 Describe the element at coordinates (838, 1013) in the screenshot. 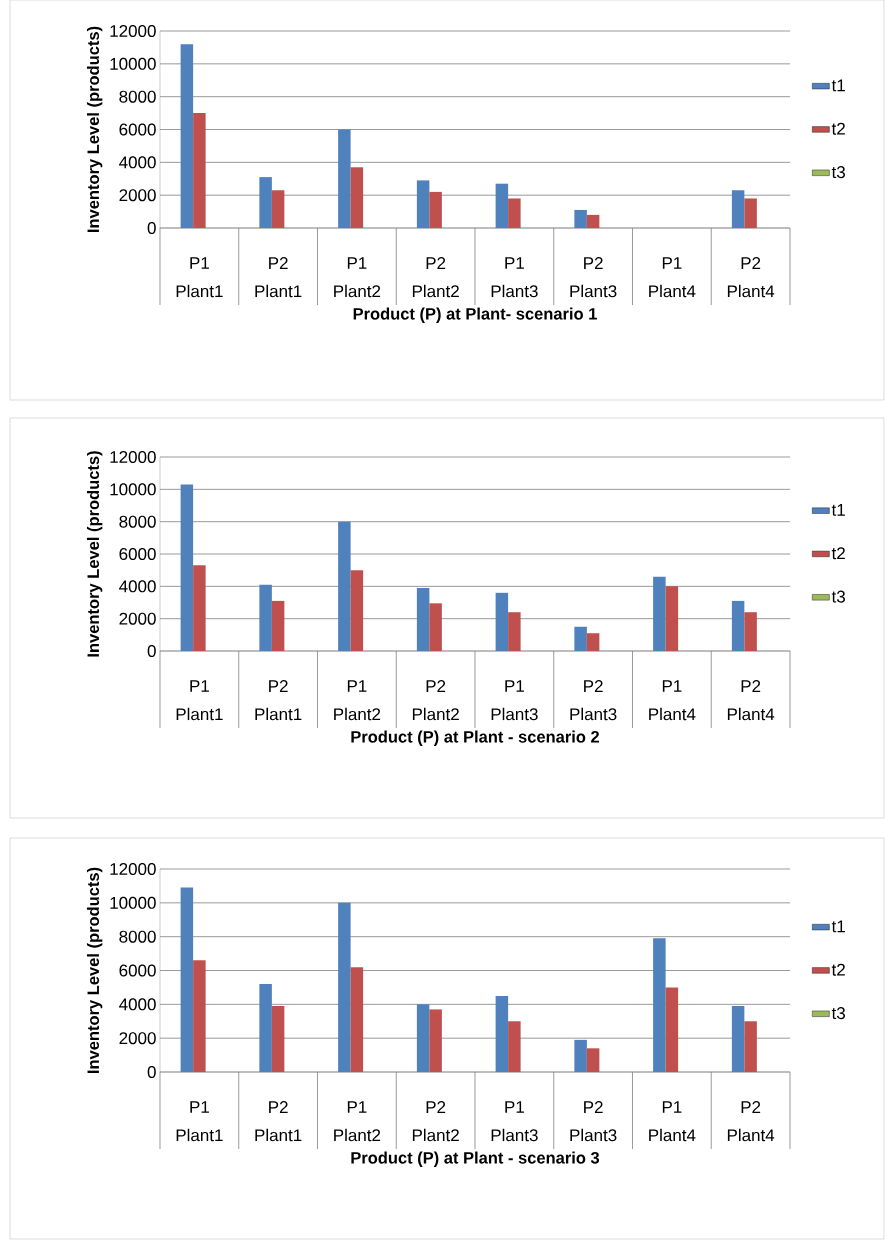

I see `legend-label: t3` at that location.